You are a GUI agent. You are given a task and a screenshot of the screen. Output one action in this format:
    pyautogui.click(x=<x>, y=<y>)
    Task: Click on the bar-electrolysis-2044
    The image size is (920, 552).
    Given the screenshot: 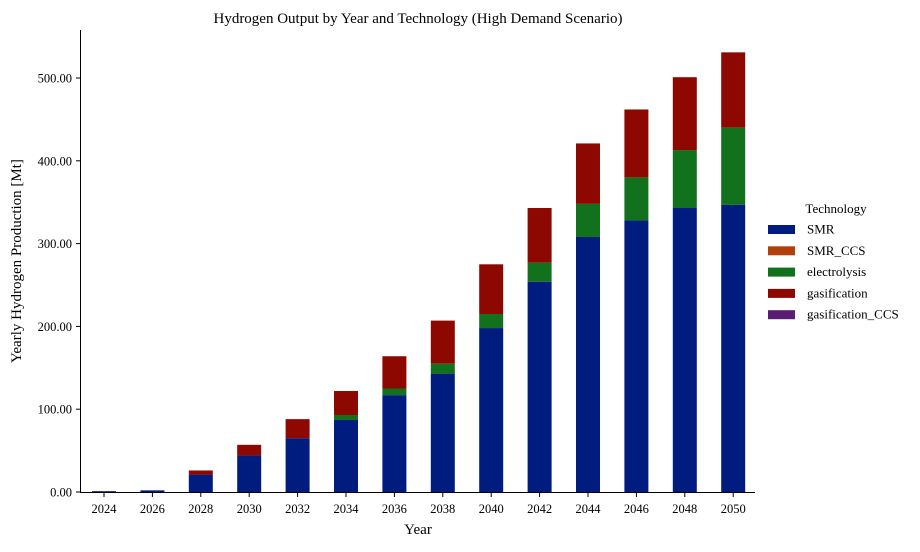 What is the action you would take?
    pyautogui.click(x=588, y=220)
    